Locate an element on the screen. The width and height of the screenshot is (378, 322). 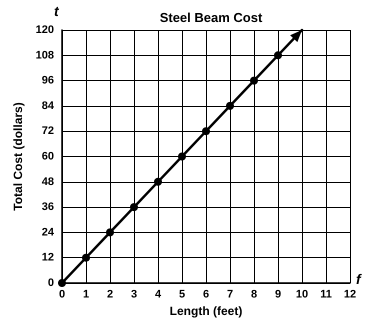
y-tick-label: 108 is located at coordinates (45, 55).